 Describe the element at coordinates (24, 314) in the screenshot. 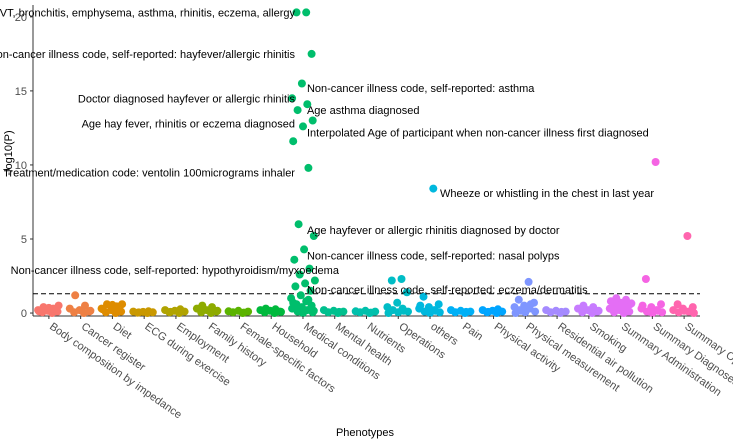

I see `y-tick-label: 0` at that location.